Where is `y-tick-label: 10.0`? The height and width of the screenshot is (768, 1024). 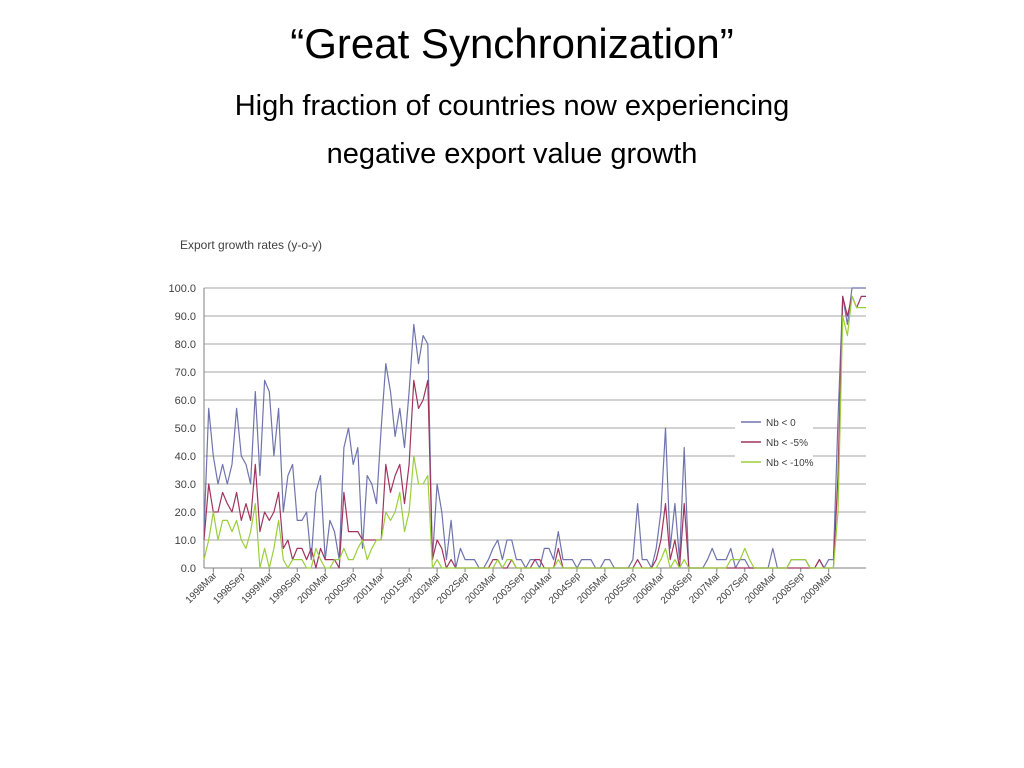
y-tick-label: 10.0 is located at coordinates (185, 541).